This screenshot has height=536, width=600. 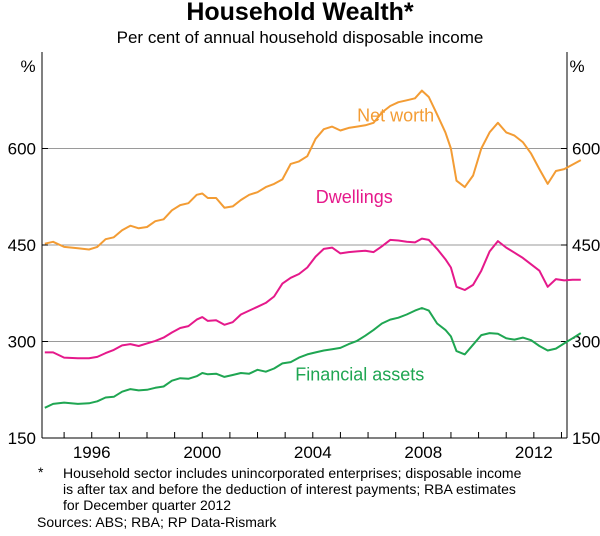 What do you see at coordinates (586, 149) in the screenshot?
I see `y-tick-label-right-600: 600` at bounding box center [586, 149].